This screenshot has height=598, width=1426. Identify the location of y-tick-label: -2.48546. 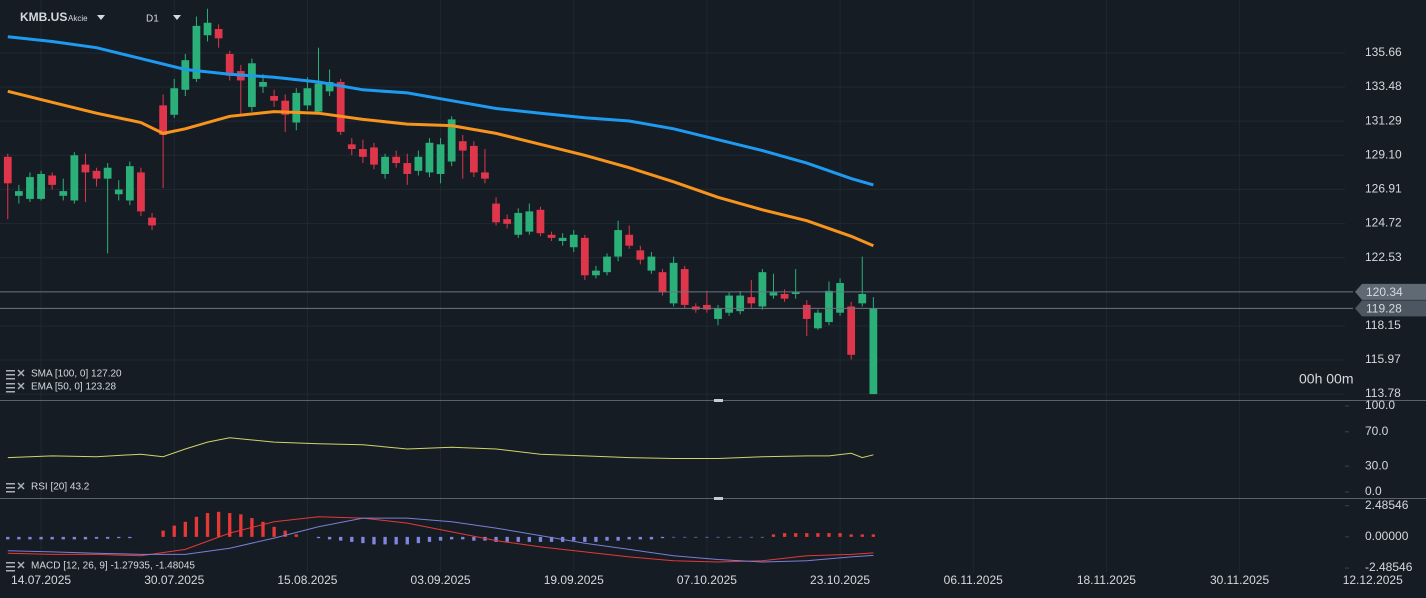
(1389, 567).